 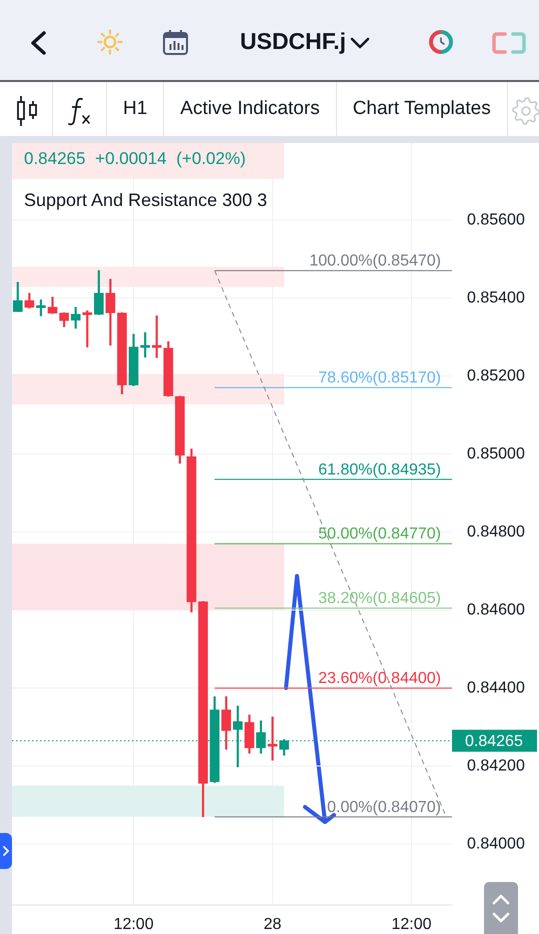 What do you see at coordinates (422, 109) in the screenshot?
I see `text: Chart Templates` at bounding box center [422, 109].